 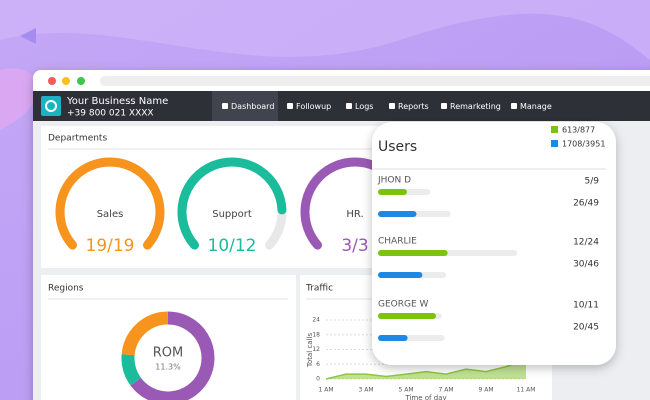 What do you see at coordinates (397, 147) in the screenshot?
I see `users-title: Users` at bounding box center [397, 147].